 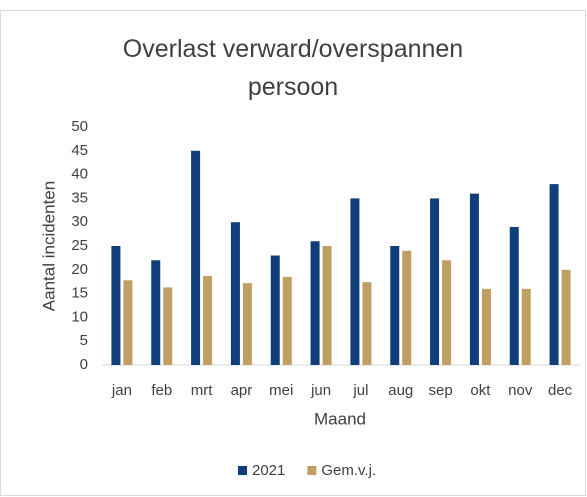 I want to click on y-tick-label: 5, so click(x=84, y=340).